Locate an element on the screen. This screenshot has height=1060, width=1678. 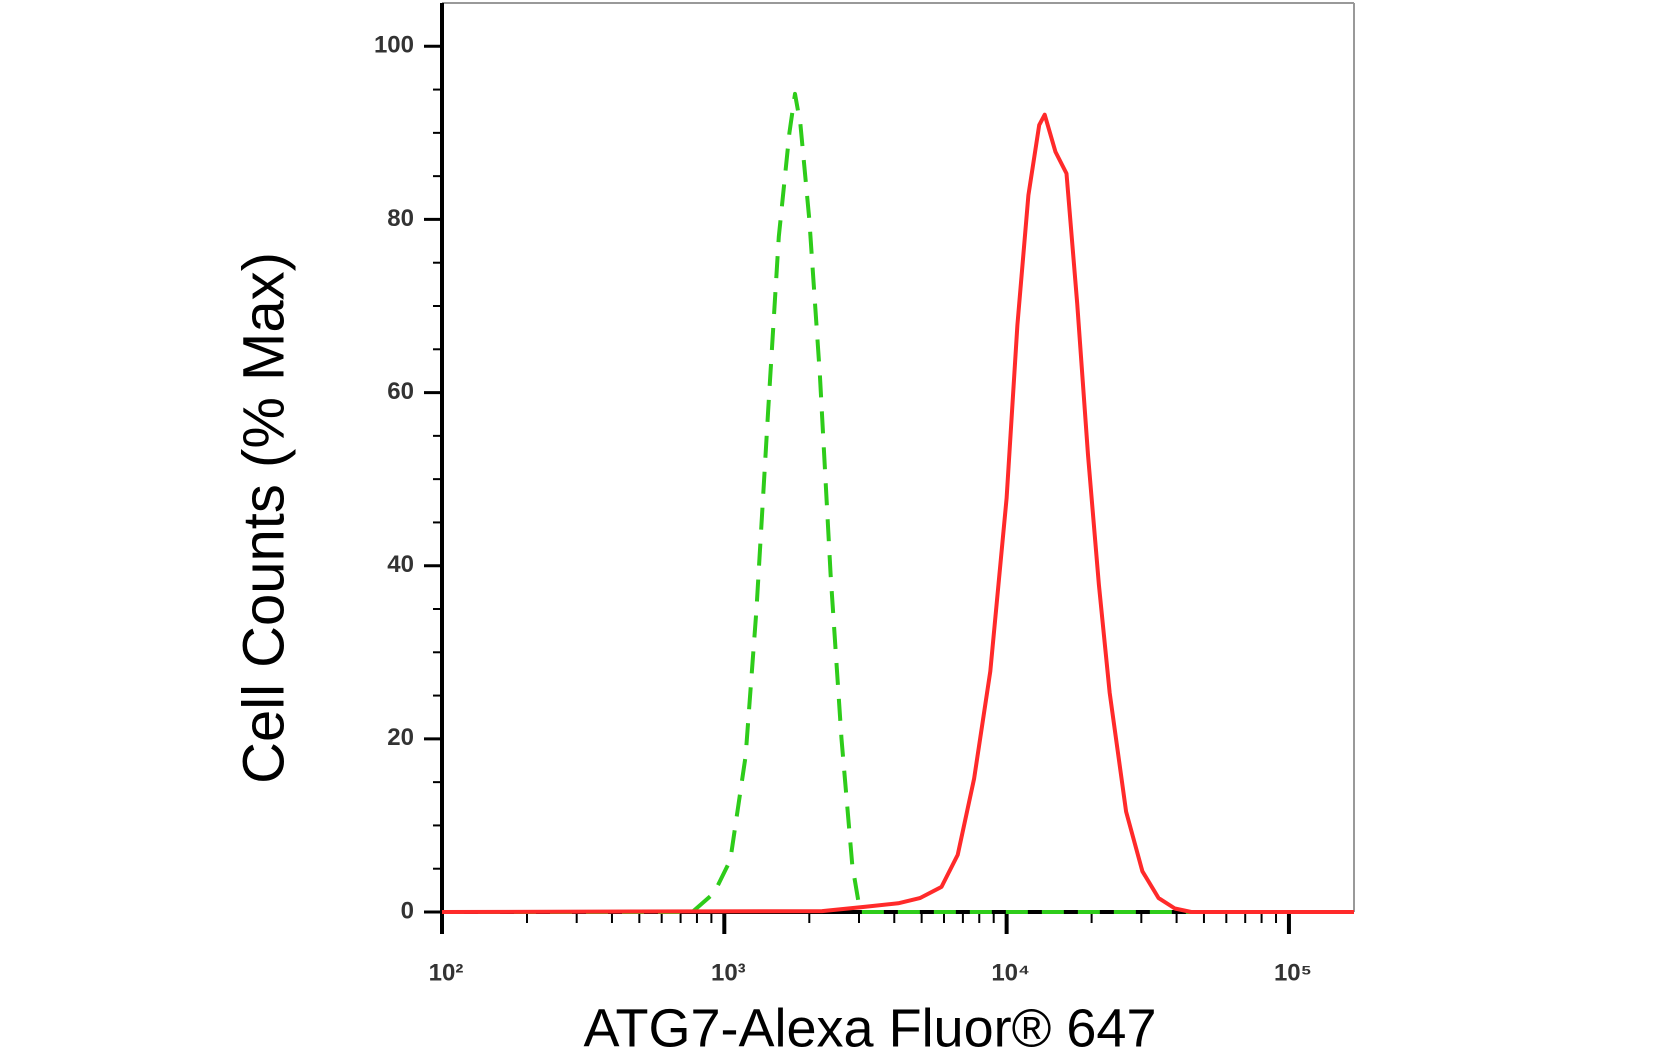
x-tick-label: 10⁵ is located at coordinates (1293, 972).